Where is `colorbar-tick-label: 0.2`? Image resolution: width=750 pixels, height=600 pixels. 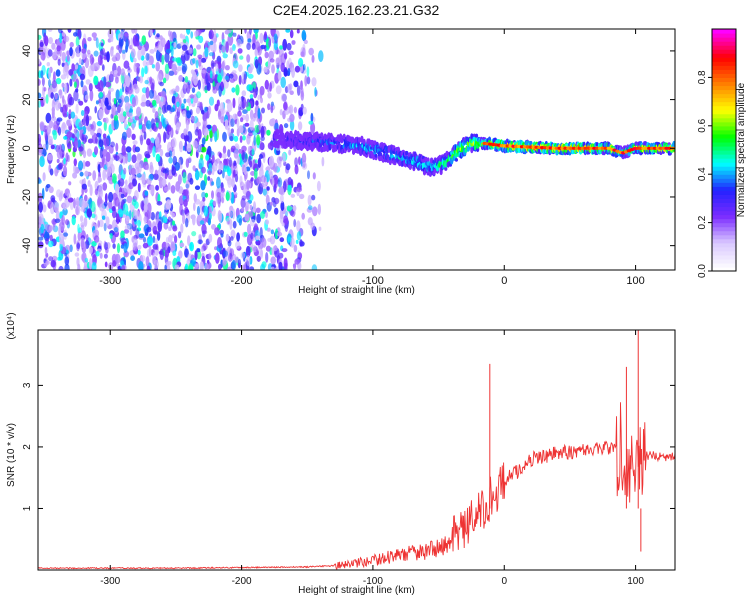
colorbar-tick-label: 0.2 is located at coordinates (702, 222).